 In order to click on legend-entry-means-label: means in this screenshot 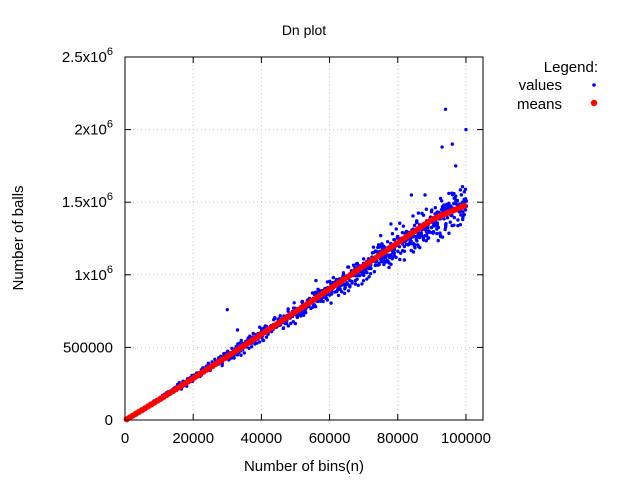, I will do `click(539, 104)`.